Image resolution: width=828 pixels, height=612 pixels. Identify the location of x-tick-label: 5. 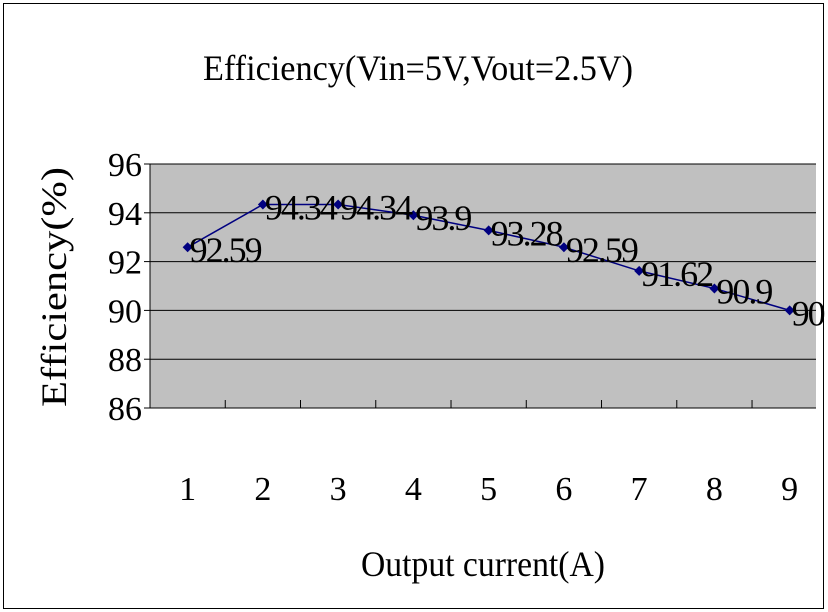
(488, 489).